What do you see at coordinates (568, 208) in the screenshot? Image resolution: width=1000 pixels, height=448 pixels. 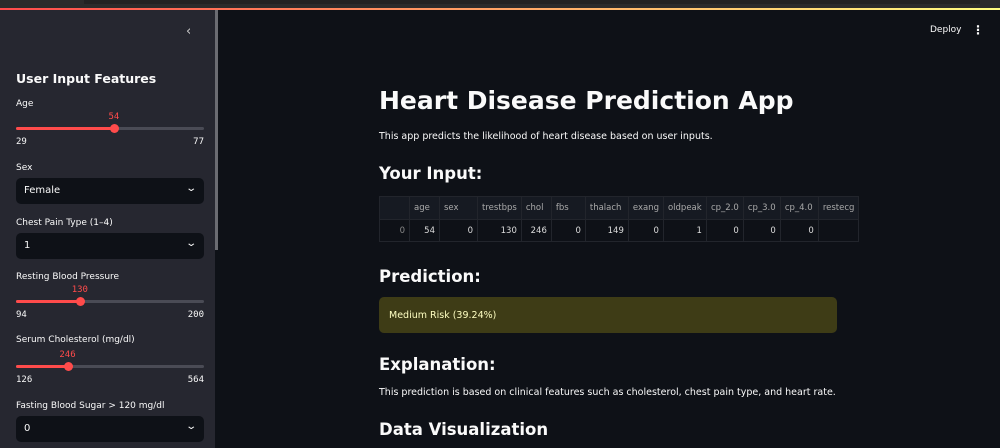 I see `column-header: fbs` at bounding box center [568, 208].